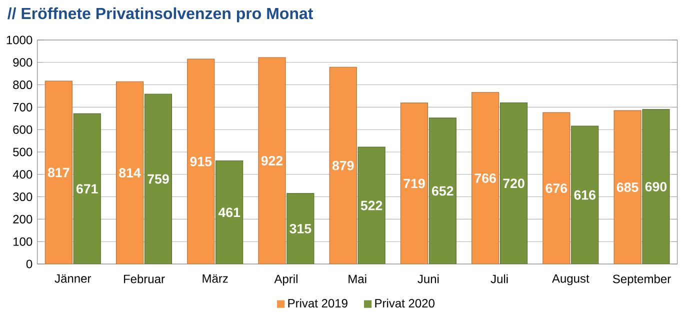  I want to click on data-label: 616, so click(585, 195).